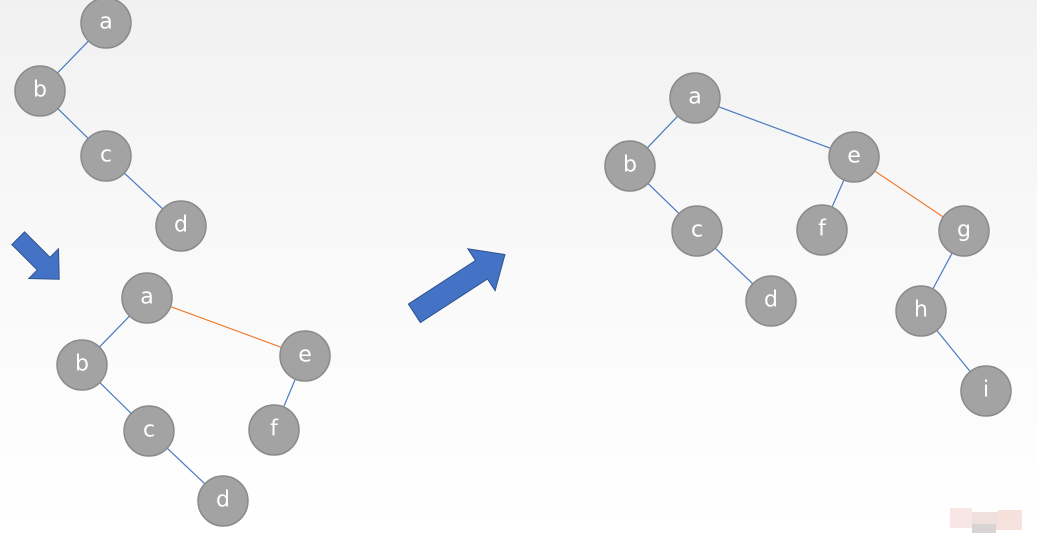 This screenshot has width=1037, height=533. I want to click on arrow-down-right-icon, so click(35, 255).